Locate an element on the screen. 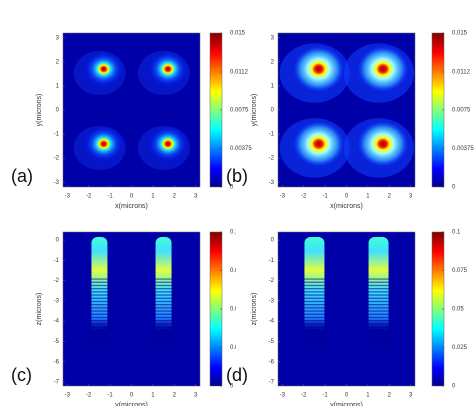 The image size is (474, 406). panel-label: (c) is located at coordinates (21, 375).